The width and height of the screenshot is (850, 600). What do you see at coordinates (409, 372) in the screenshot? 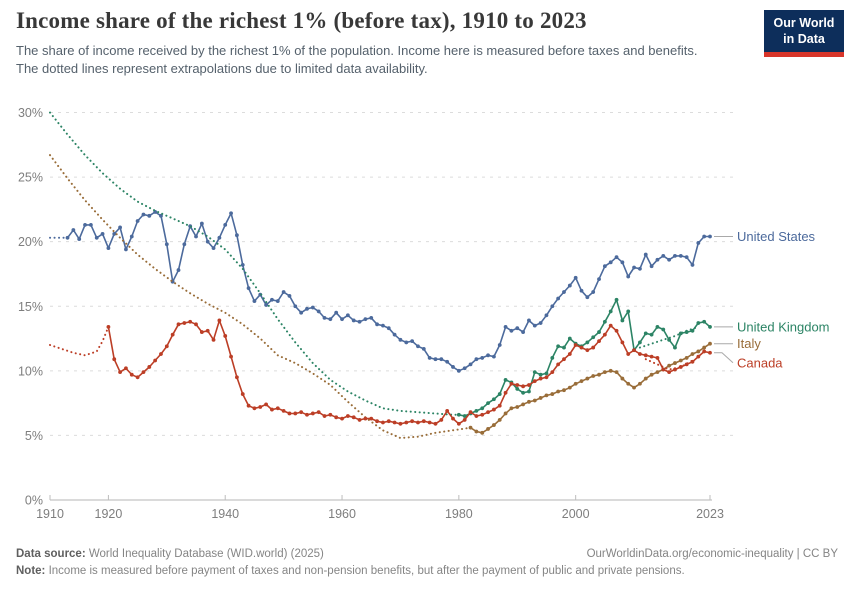
I see `series-line-canada` at bounding box center [409, 372].